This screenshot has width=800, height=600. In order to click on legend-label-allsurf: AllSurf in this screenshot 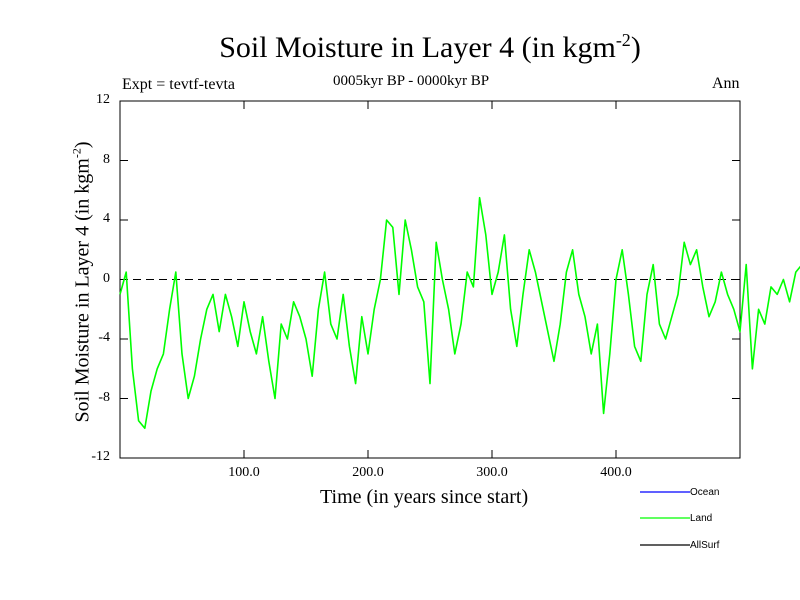, I will do `click(705, 545)`.